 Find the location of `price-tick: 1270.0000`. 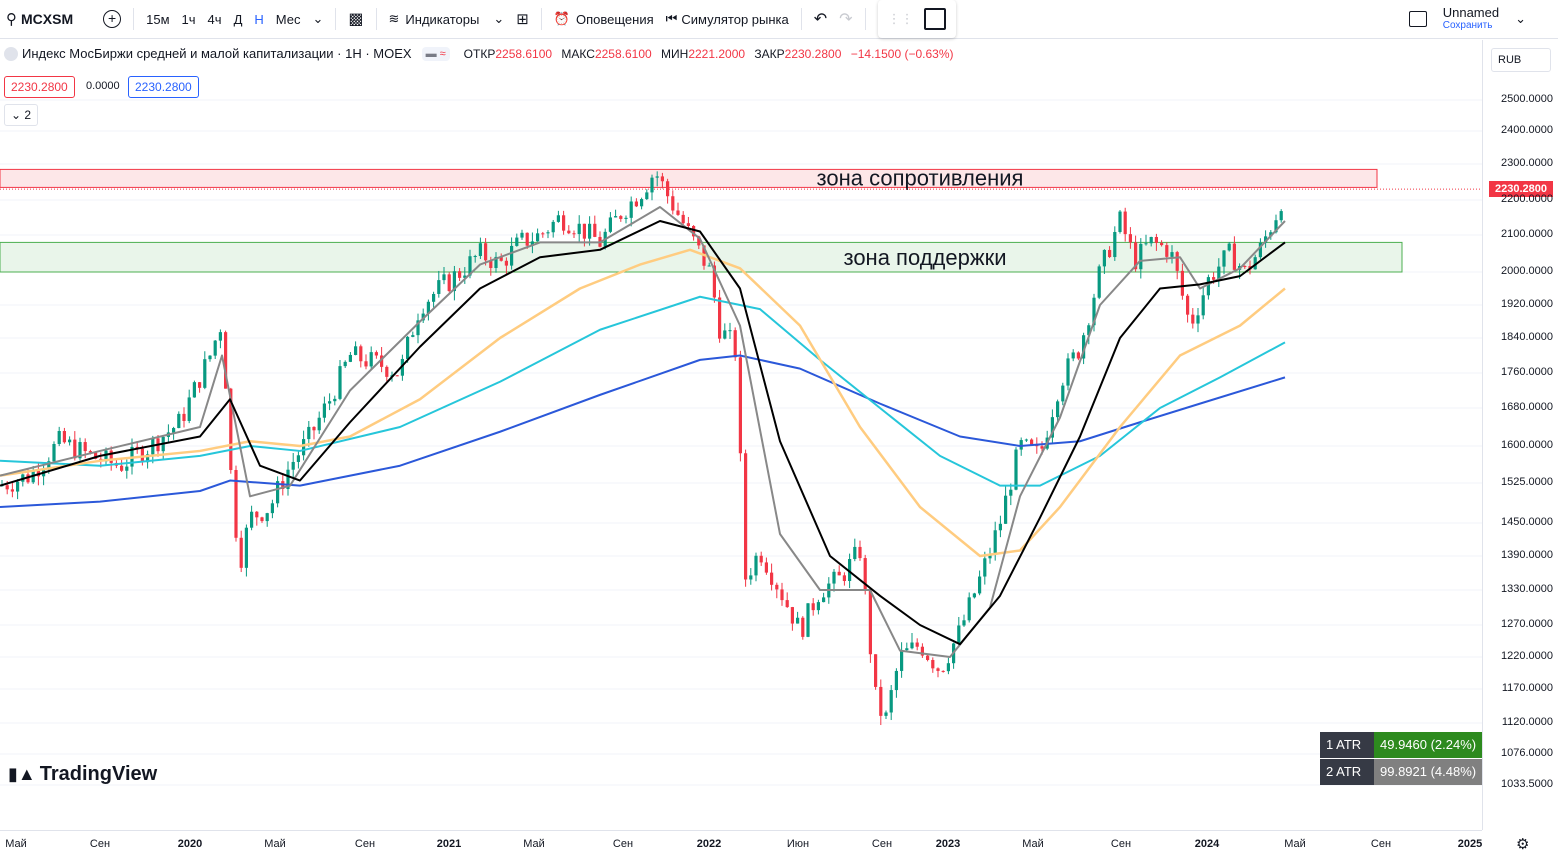

price-tick: 1270.0000 is located at coordinates (1527, 624).